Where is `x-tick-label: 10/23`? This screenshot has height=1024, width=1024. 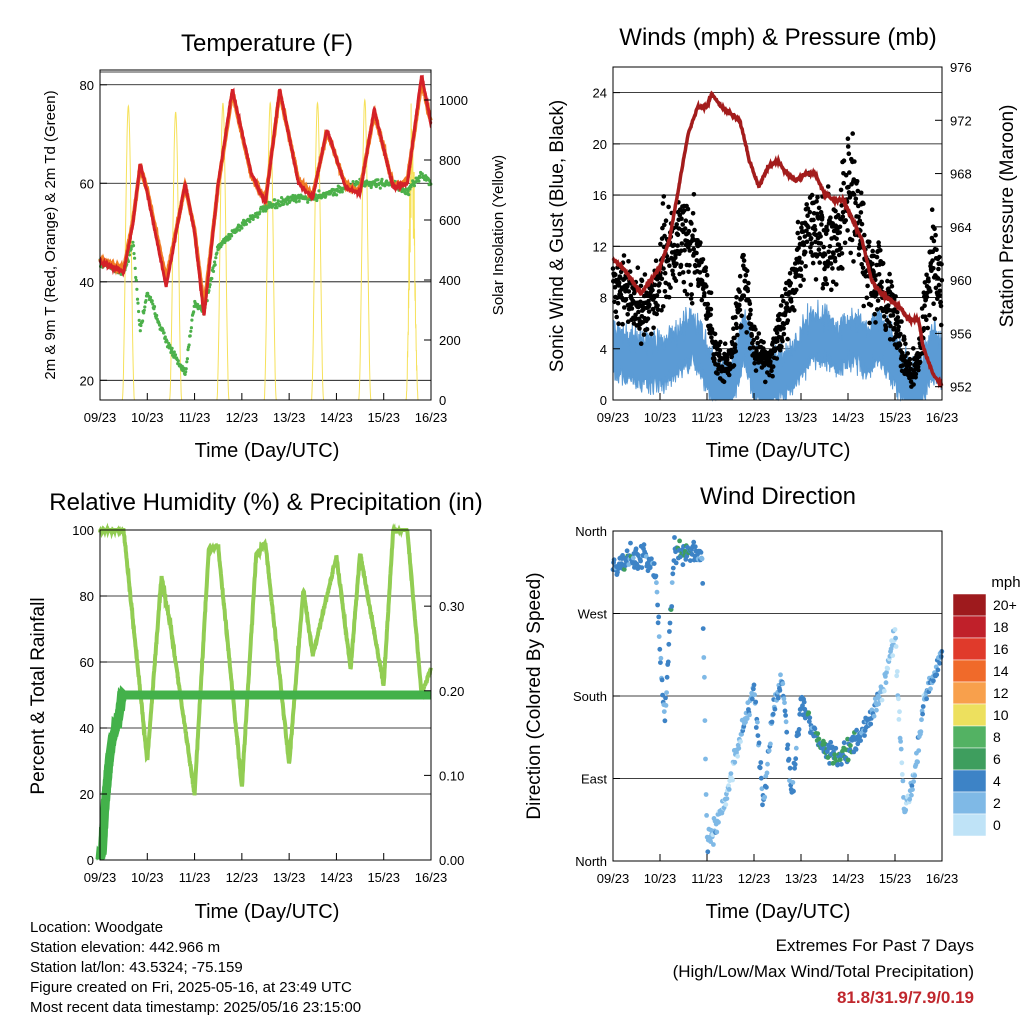 x-tick-label: 10/23 is located at coordinates (147, 417).